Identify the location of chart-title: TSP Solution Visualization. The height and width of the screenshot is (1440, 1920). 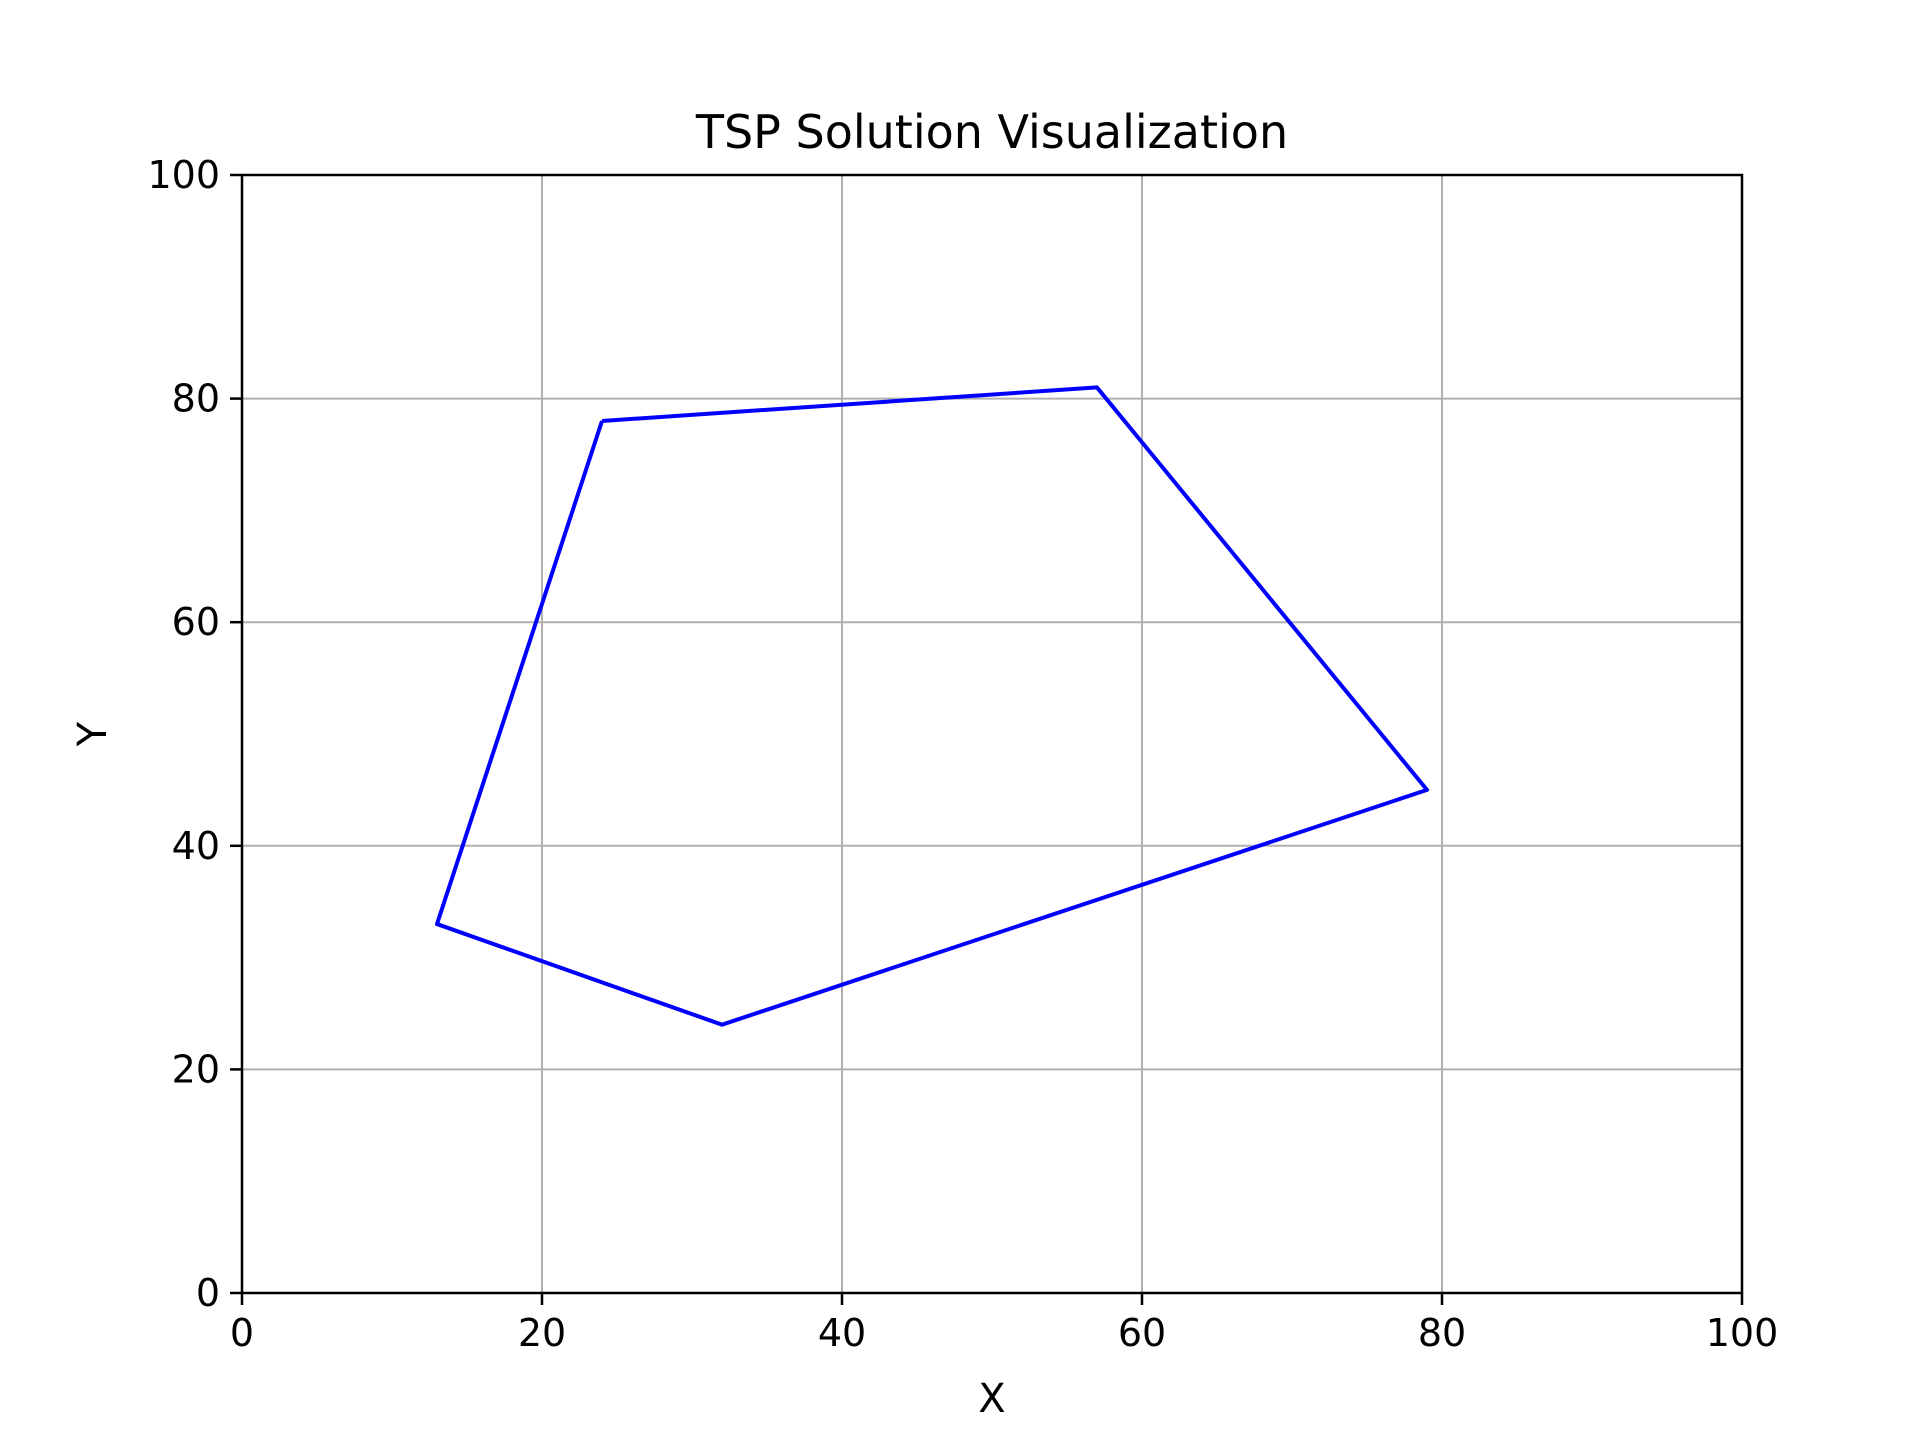
(991, 132).